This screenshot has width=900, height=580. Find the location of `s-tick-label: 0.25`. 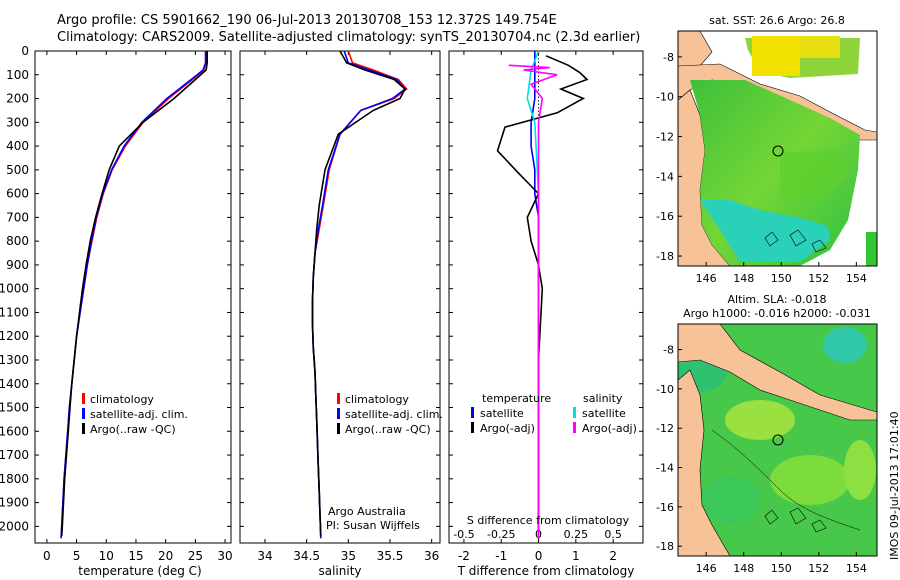

s-tick-label: 0.25 is located at coordinates (576, 534).